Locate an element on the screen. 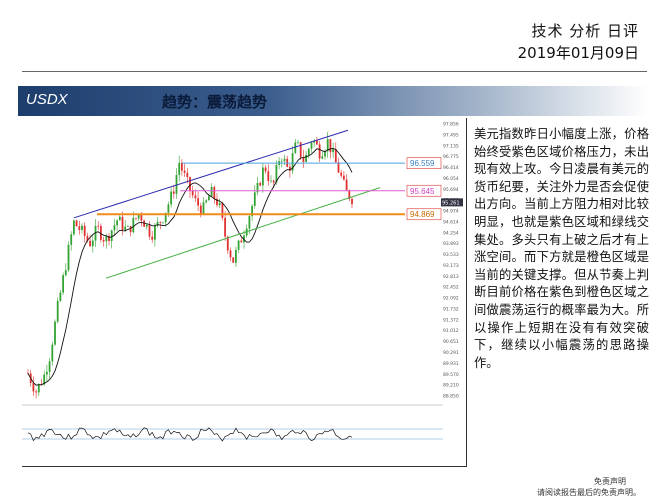  y-axis-tick-label: 96.054 is located at coordinates (451, 179).